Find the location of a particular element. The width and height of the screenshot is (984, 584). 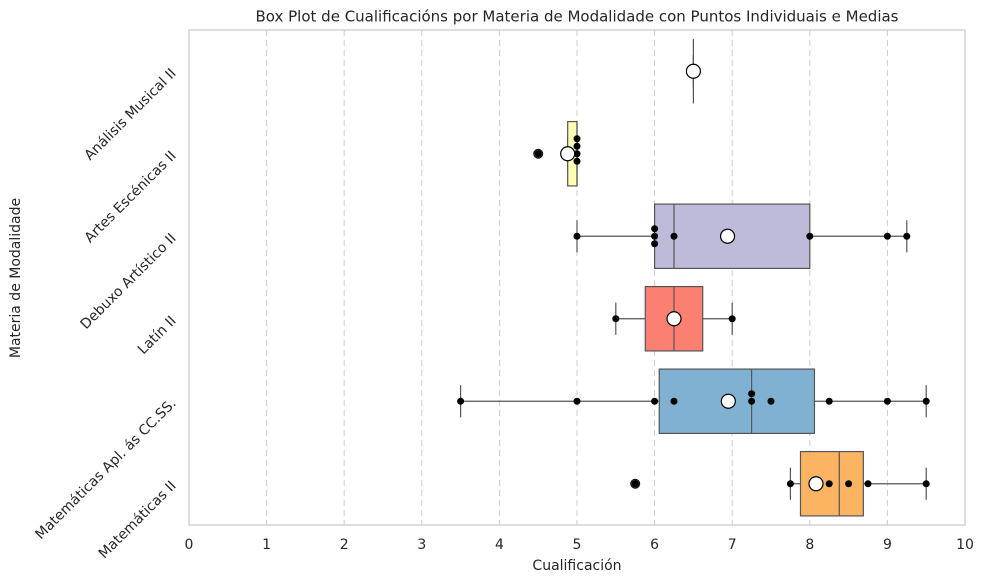

box is located at coordinates (737, 401).